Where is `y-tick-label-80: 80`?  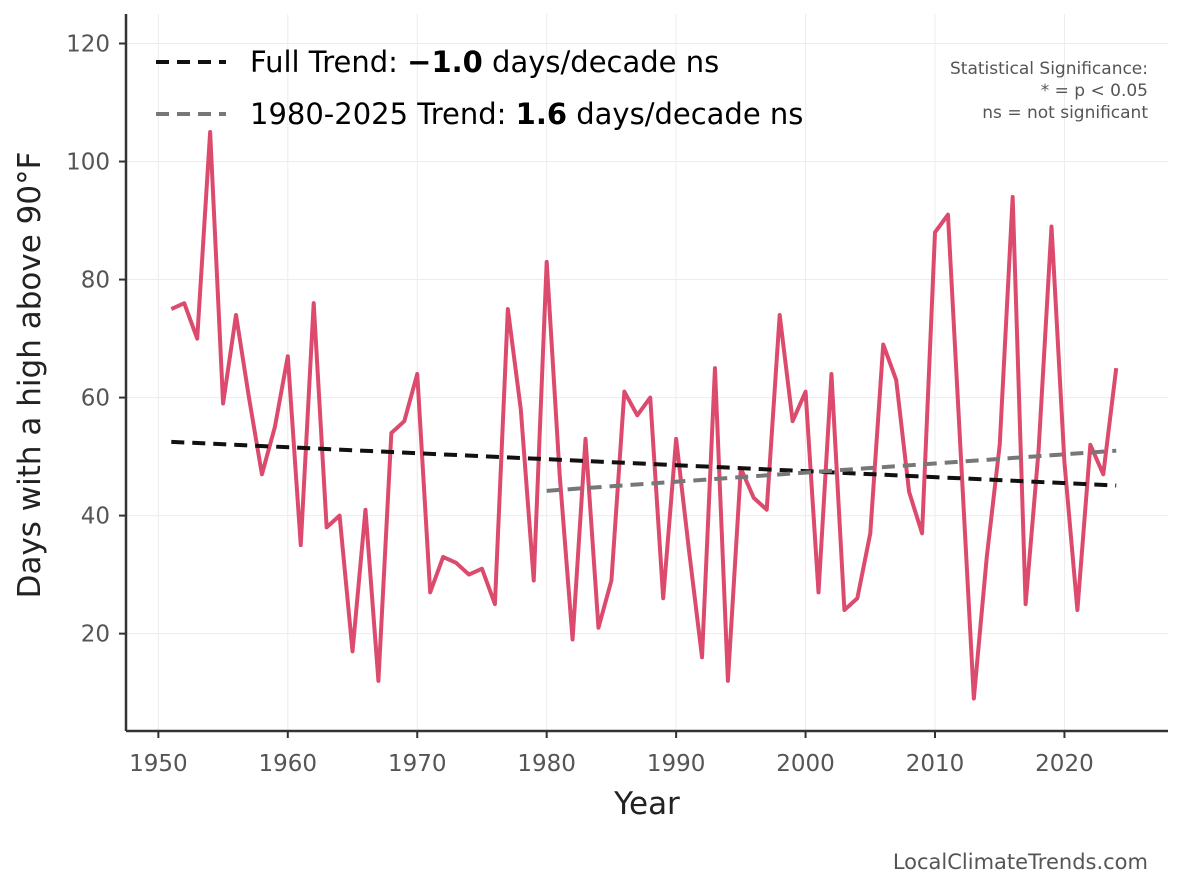 y-tick-label-80: 80 is located at coordinates (95, 281).